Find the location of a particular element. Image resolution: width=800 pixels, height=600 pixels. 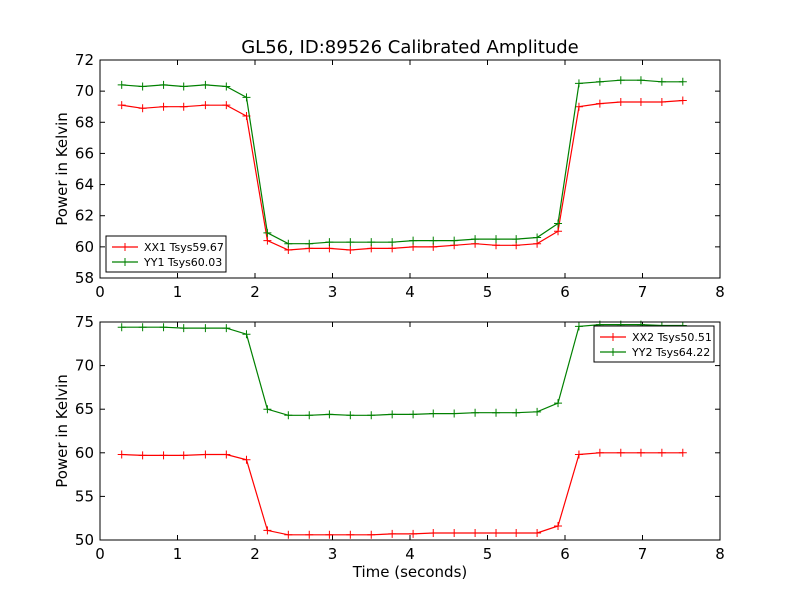

x-tick-label: 3 is located at coordinates (333, 554).